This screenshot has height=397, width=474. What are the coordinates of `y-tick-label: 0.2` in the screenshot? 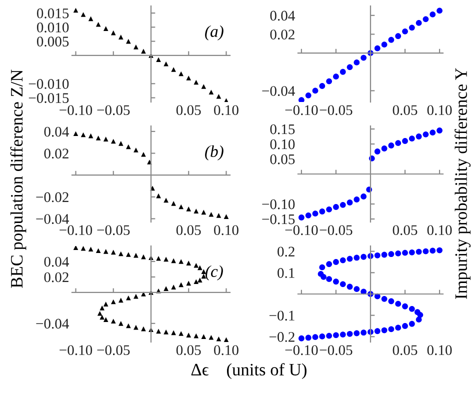 It's located at (286, 251).